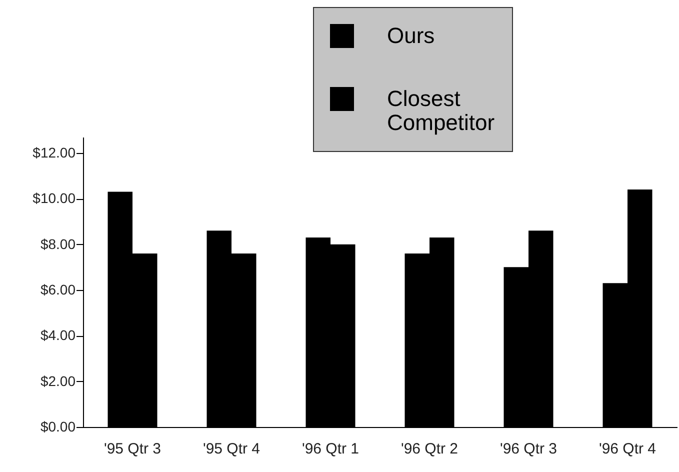  What do you see at coordinates (58, 380) in the screenshot?
I see `y-tick-label: $2.00` at bounding box center [58, 380].